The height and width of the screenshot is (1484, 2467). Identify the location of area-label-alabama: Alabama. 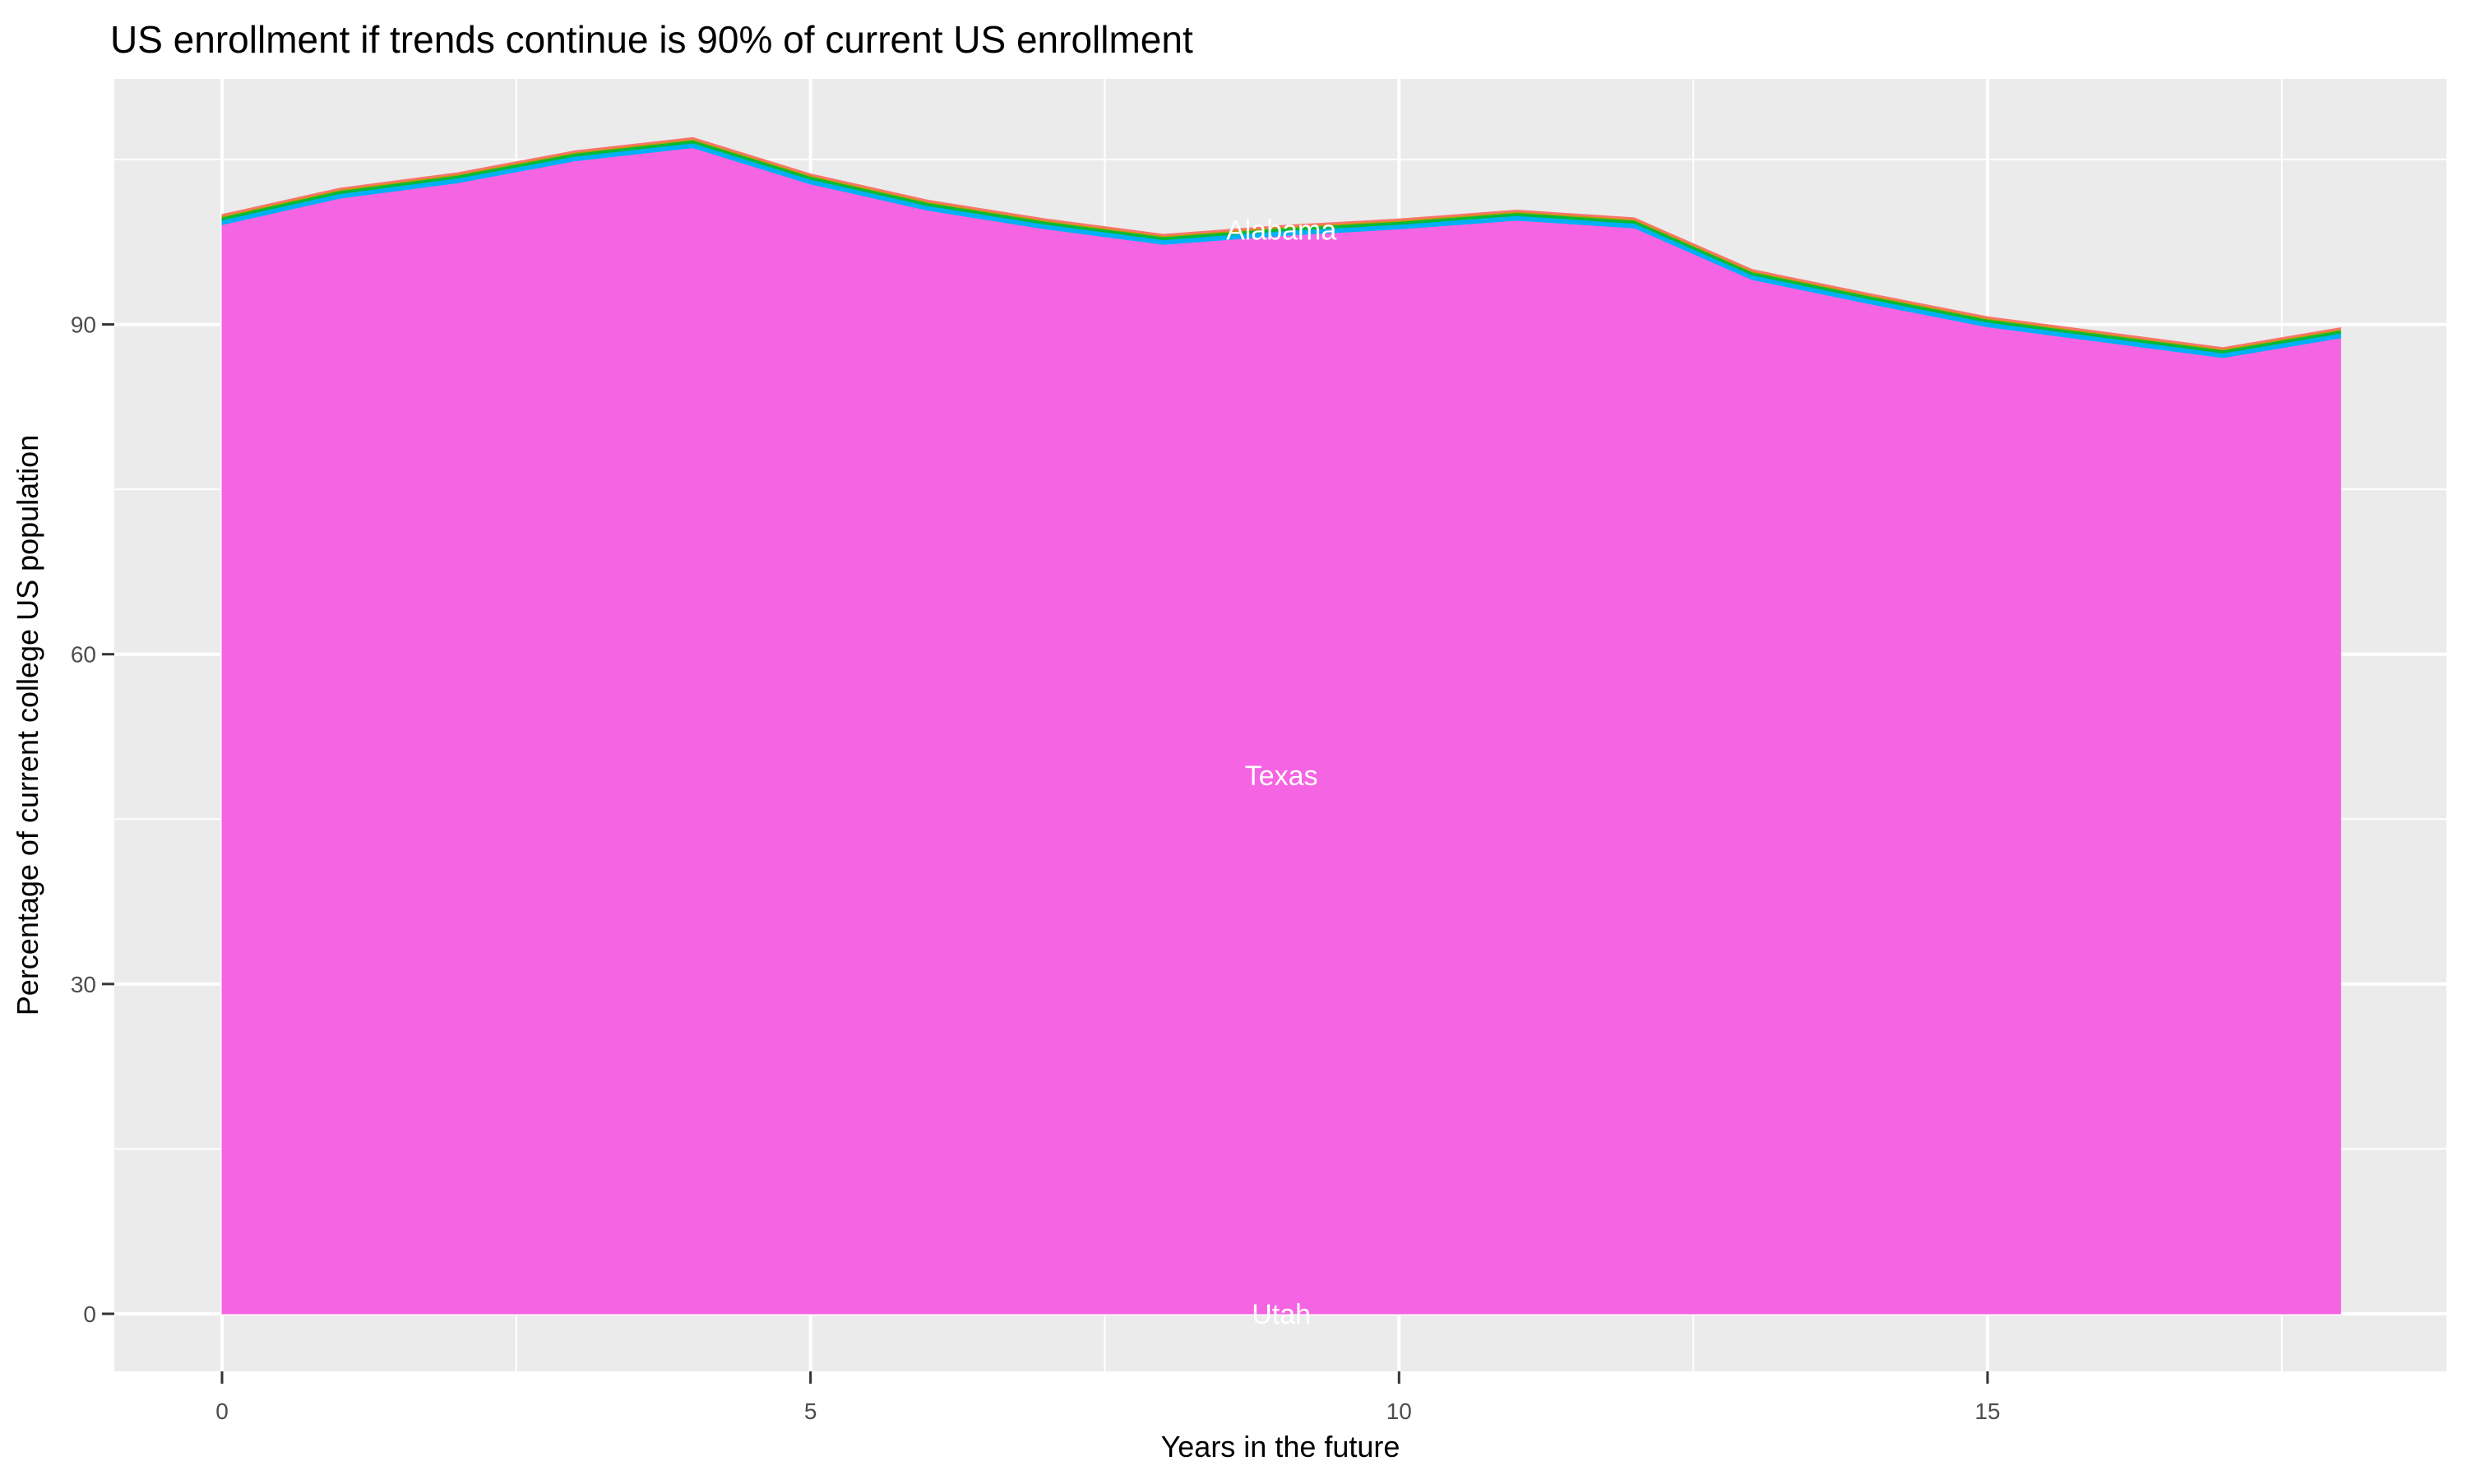
(1281, 231).